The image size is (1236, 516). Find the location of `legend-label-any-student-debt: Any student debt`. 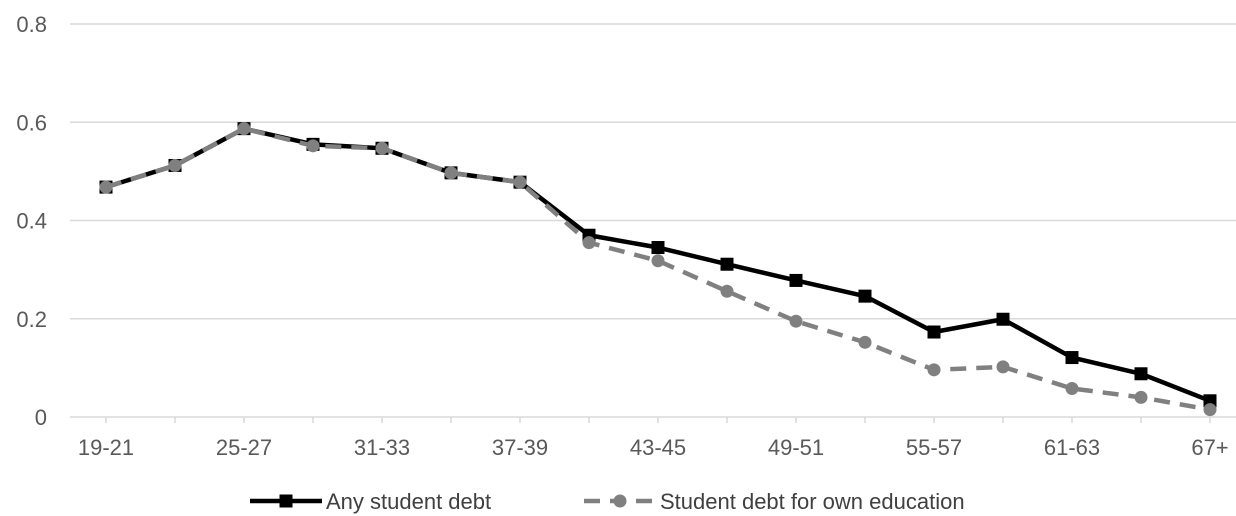

legend-label-any-student-debt: Any student debt is located at coordinates (408, 501).